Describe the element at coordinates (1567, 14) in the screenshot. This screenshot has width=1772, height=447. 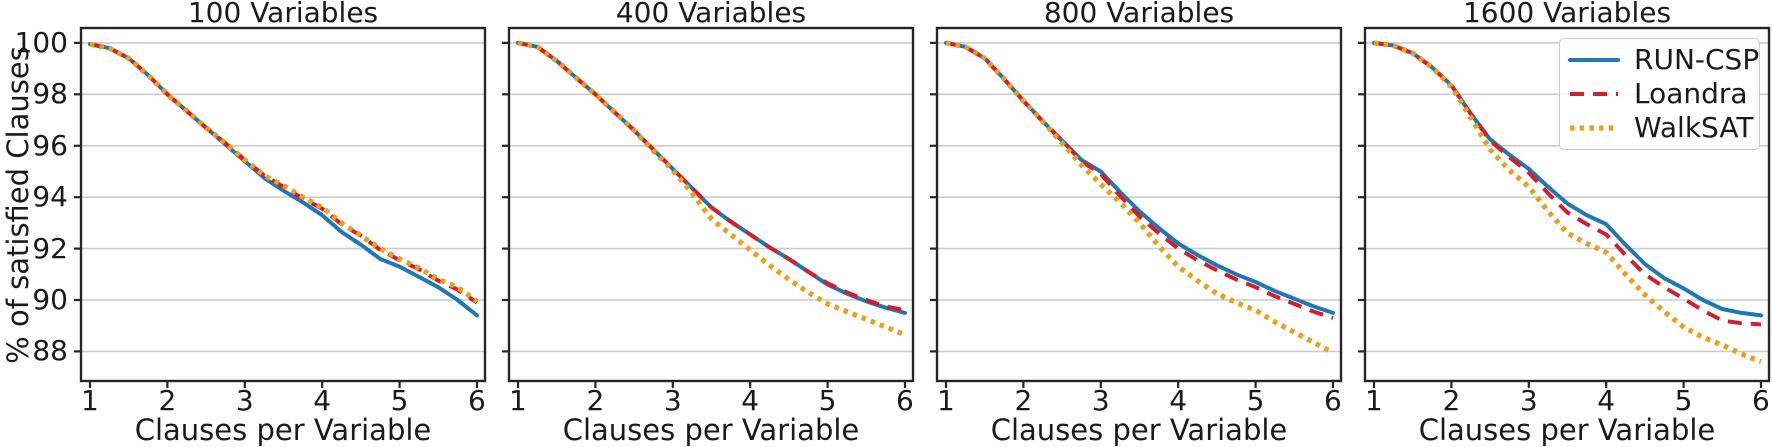
I see `plot-title: 1600 Variables` at that location.